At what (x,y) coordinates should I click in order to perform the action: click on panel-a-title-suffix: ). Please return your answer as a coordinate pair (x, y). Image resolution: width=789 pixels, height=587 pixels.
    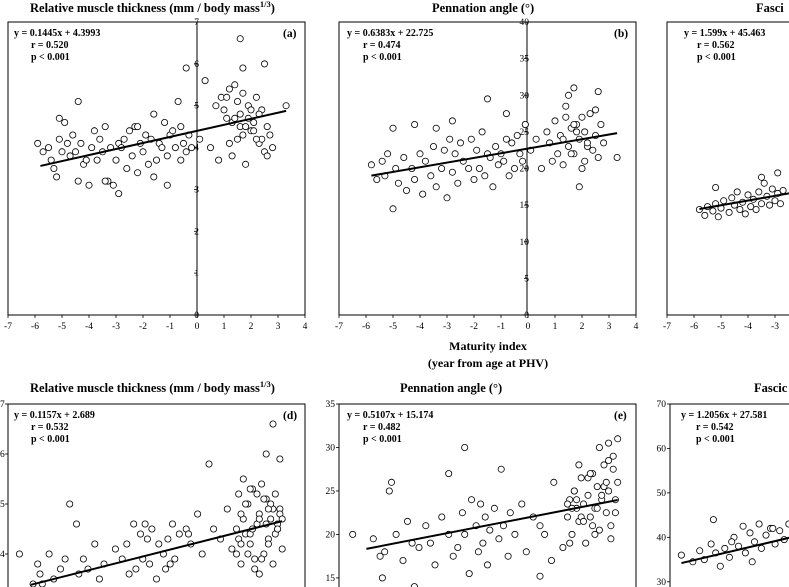
    Looking at the image, I should click on (273, 8).